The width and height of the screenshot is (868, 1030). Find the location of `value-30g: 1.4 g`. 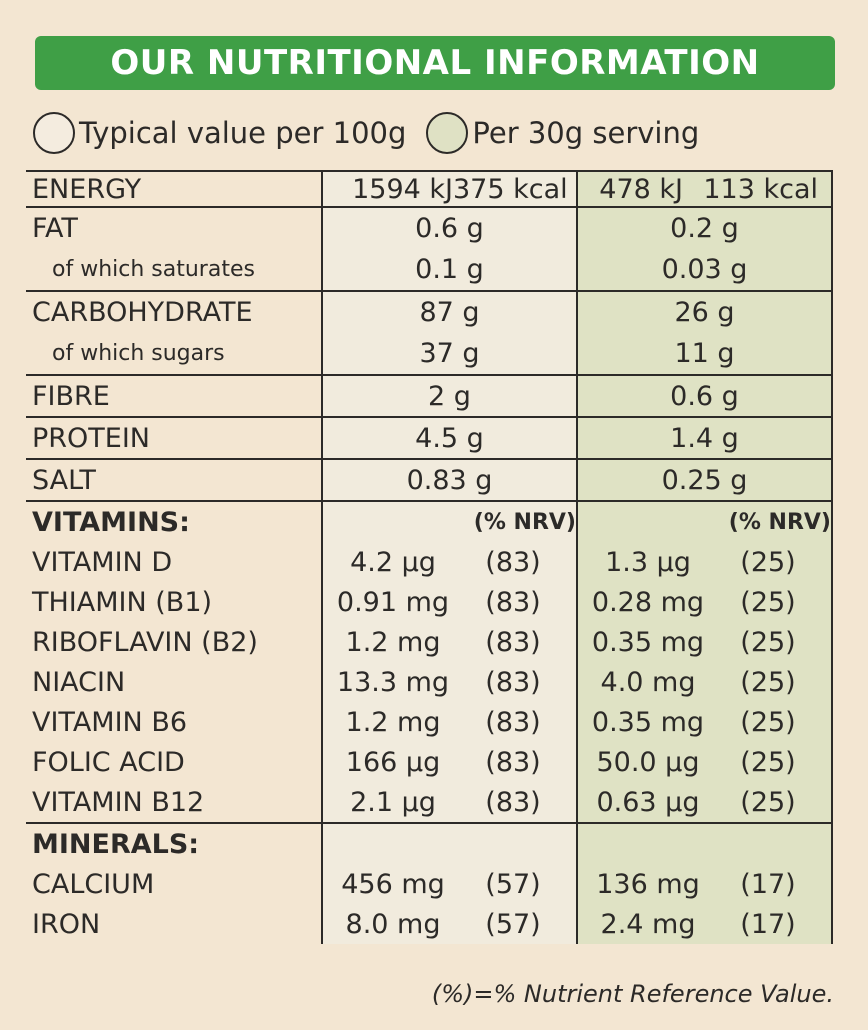

value-30g: 1.4 g is located at coordinates (704, 437).